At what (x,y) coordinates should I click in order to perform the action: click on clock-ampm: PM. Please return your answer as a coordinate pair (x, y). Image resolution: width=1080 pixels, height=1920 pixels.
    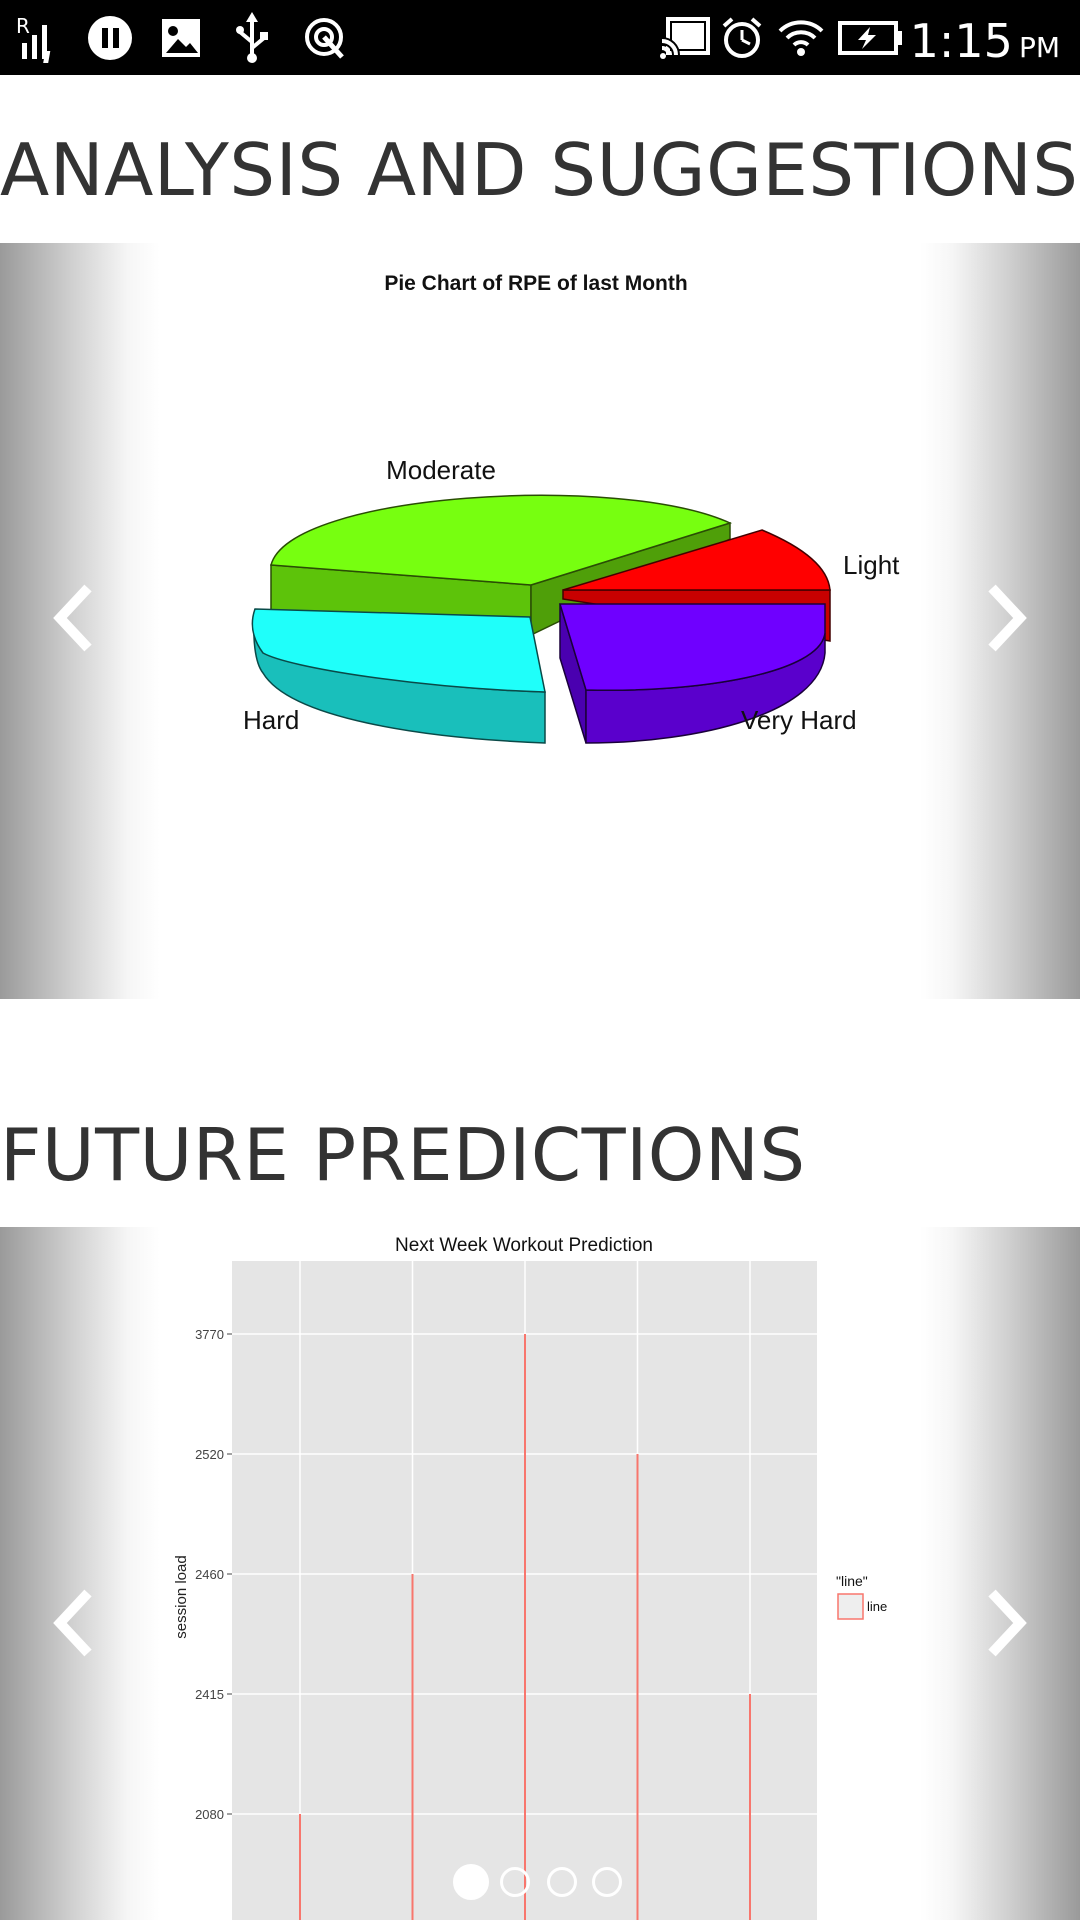
    Looking at the image, I should click on (1039, 47).